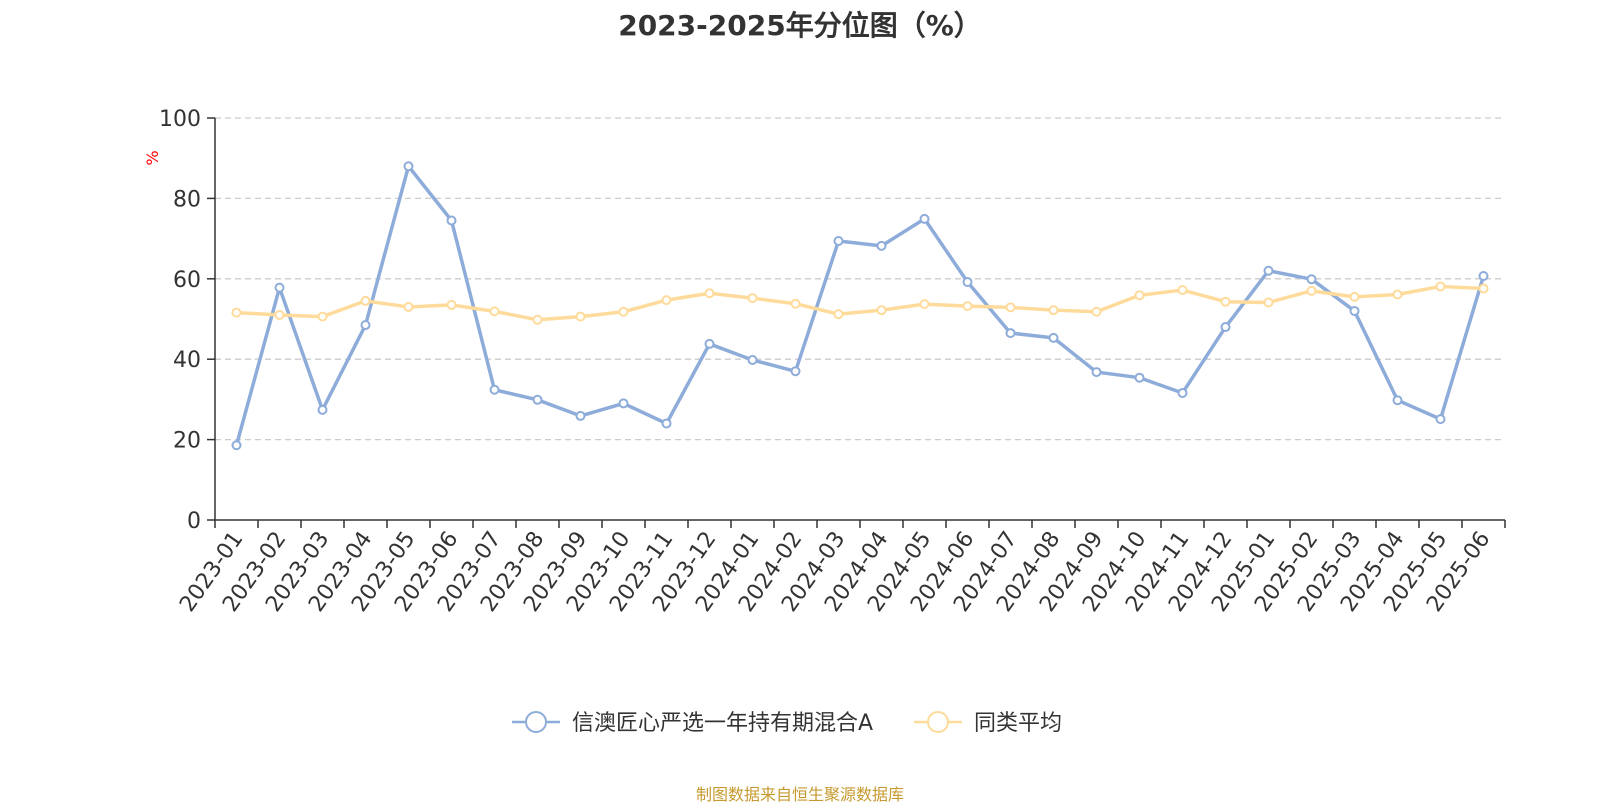 This screenshot has width=1600, height=805. What do you see at coordinates (722, 723) in the screenshot?
I see `legend-label-1: 信澳匠心严选一年持有期混合A` at bounding box center [722, 723].